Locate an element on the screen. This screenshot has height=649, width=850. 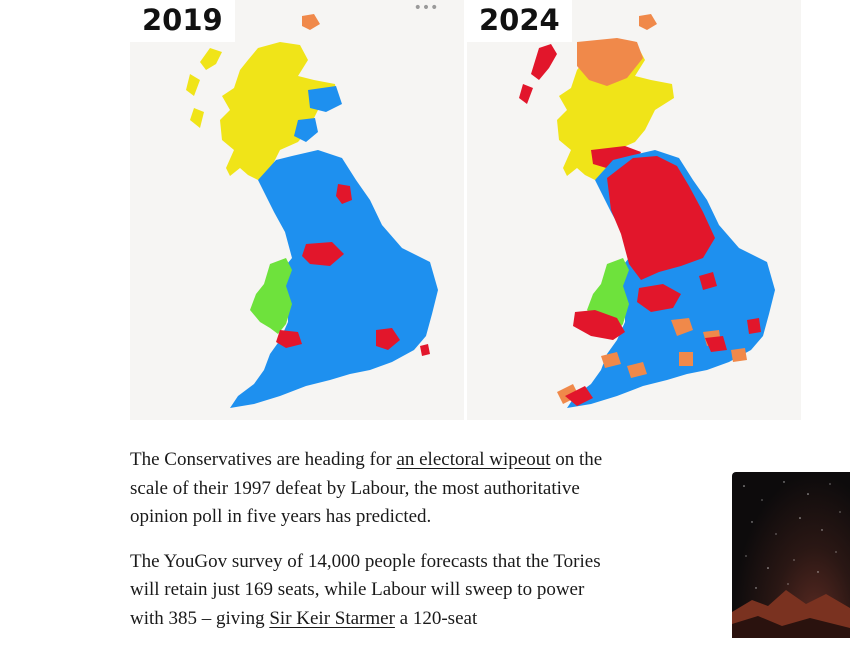
paragraph-2-text-end: a 120-seat is located at coordinates (436, 618).